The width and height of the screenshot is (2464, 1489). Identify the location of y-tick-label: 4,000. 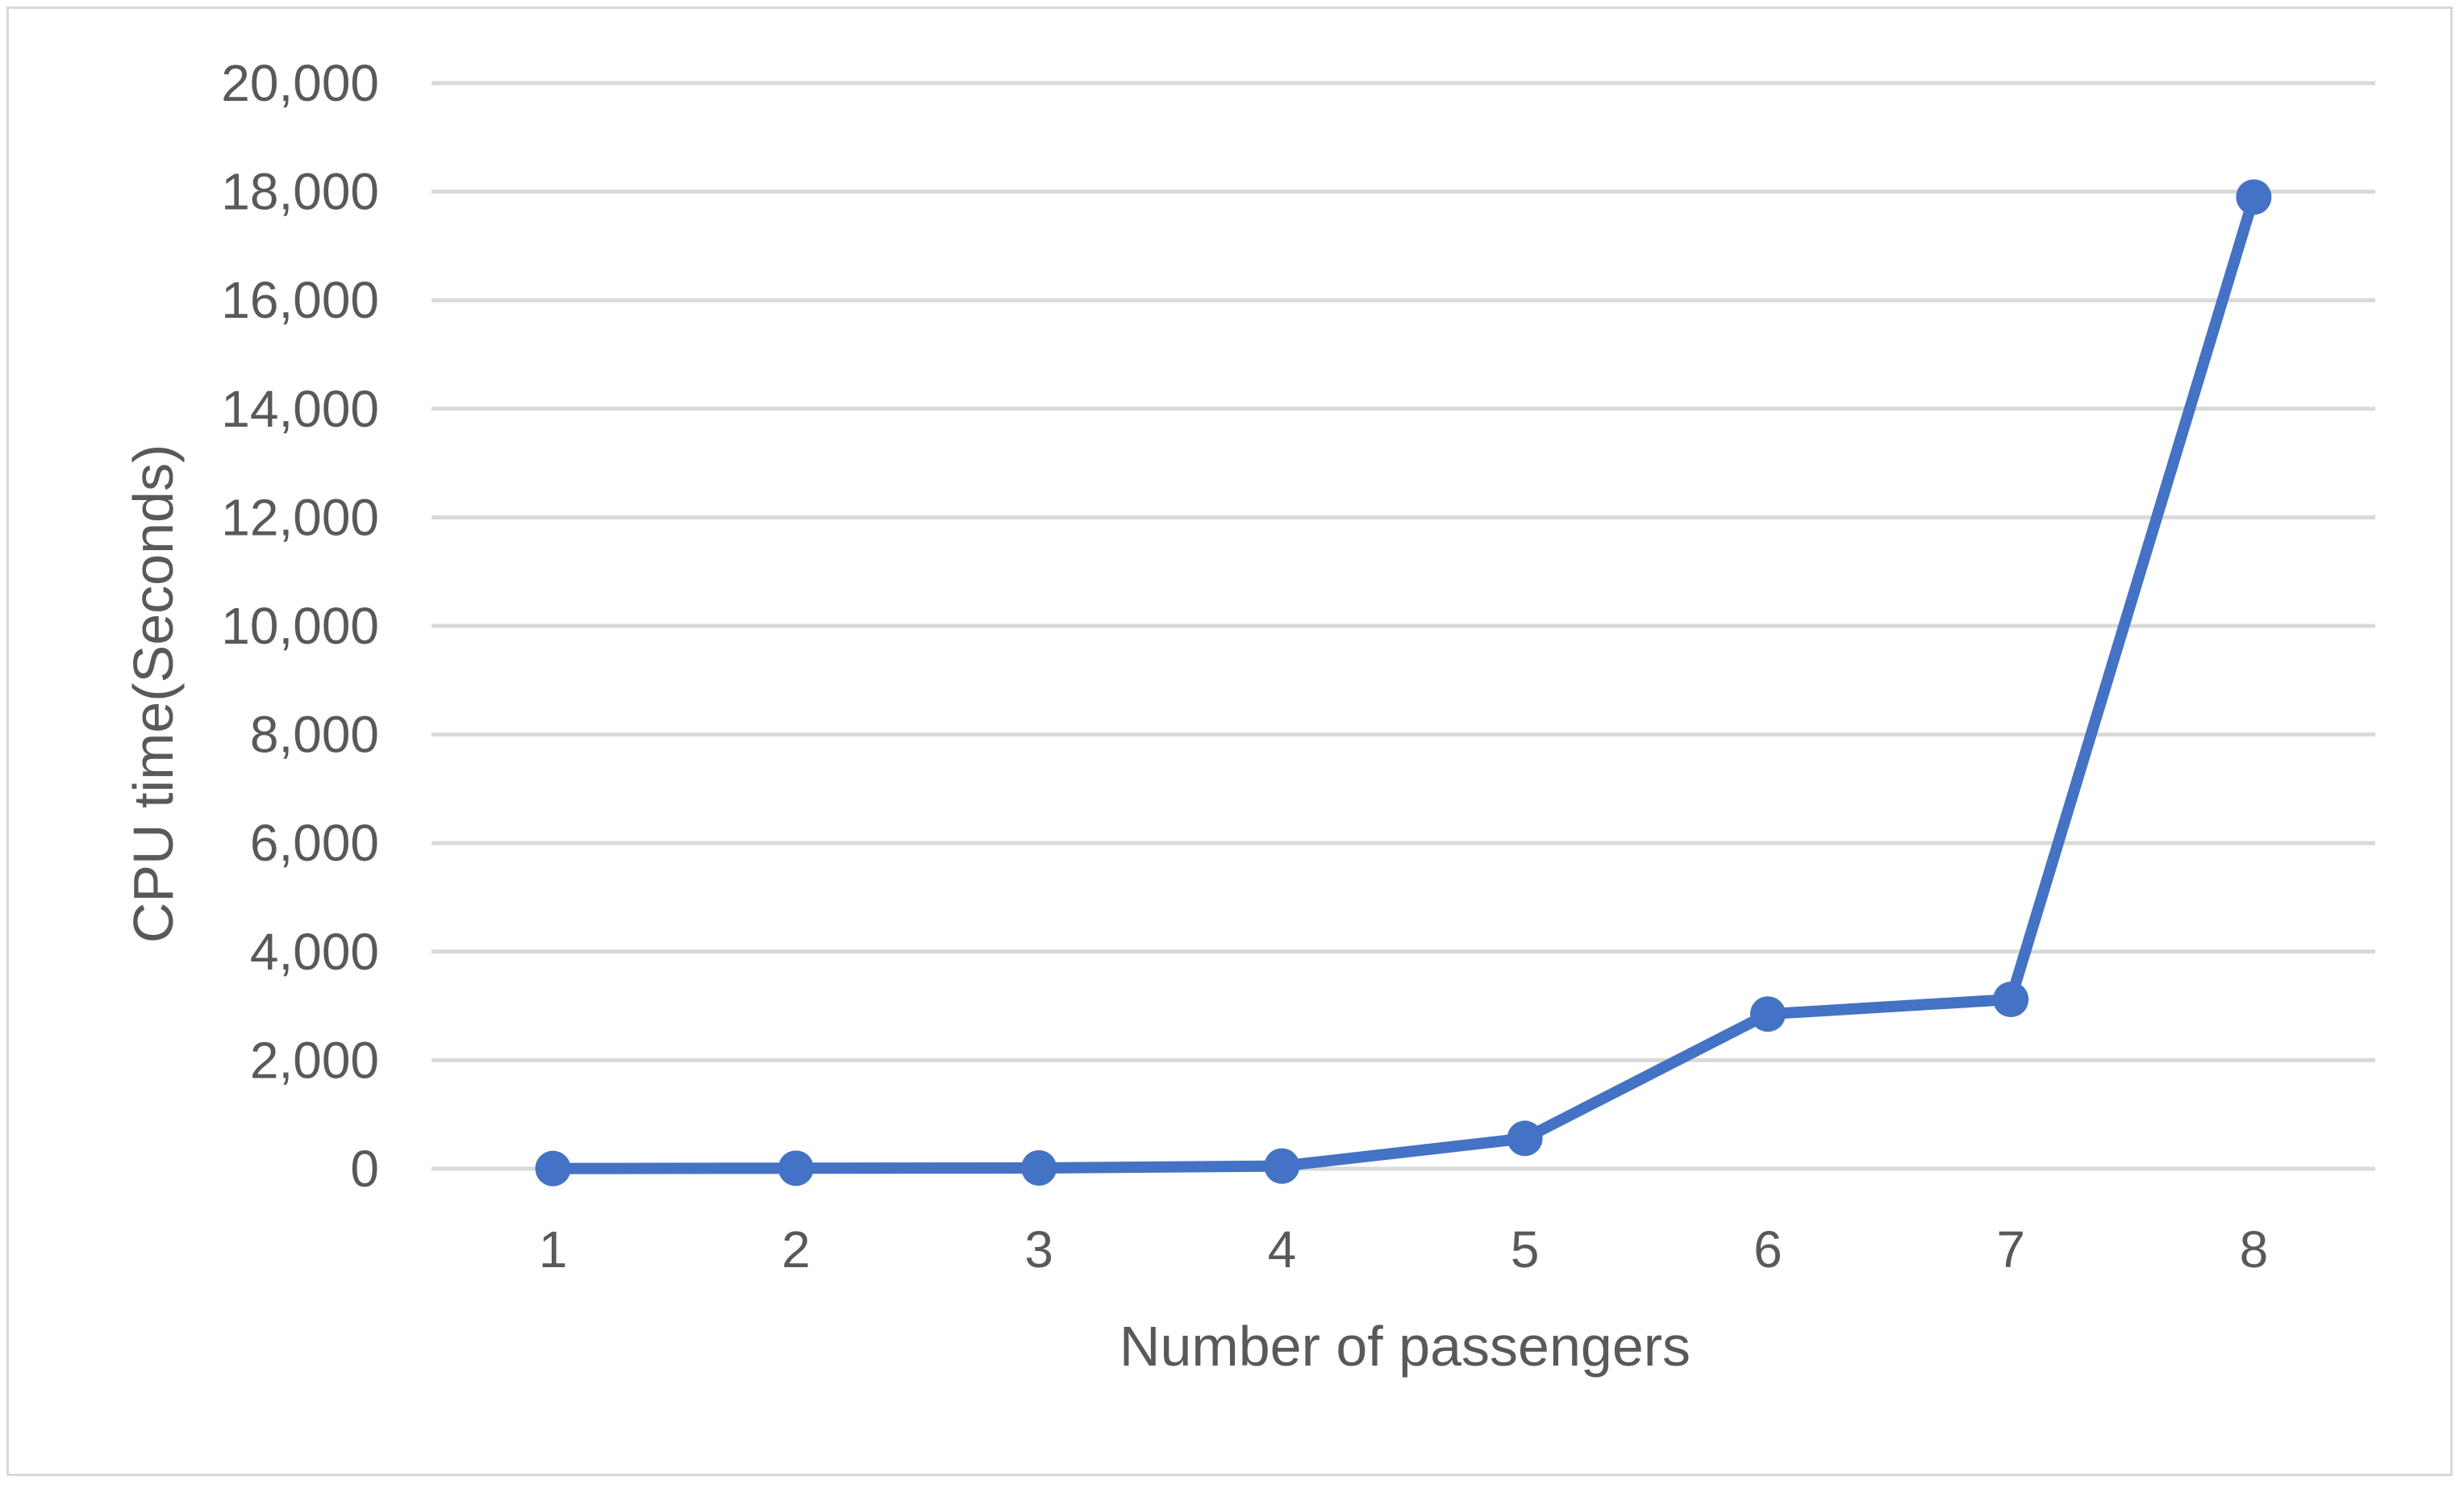
(314, 952).